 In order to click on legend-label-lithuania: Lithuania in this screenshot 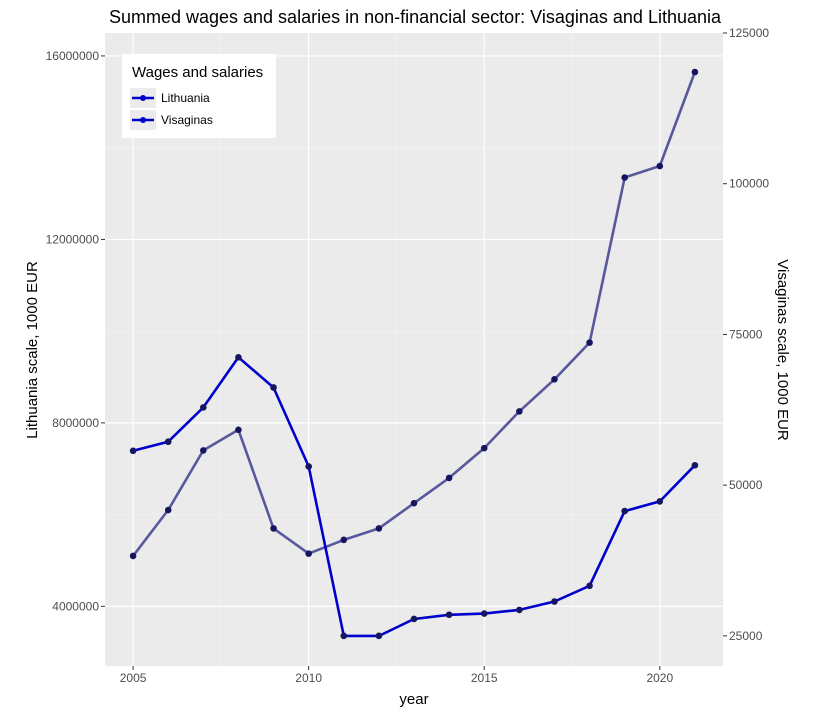, I will do `click(185, 98)`.